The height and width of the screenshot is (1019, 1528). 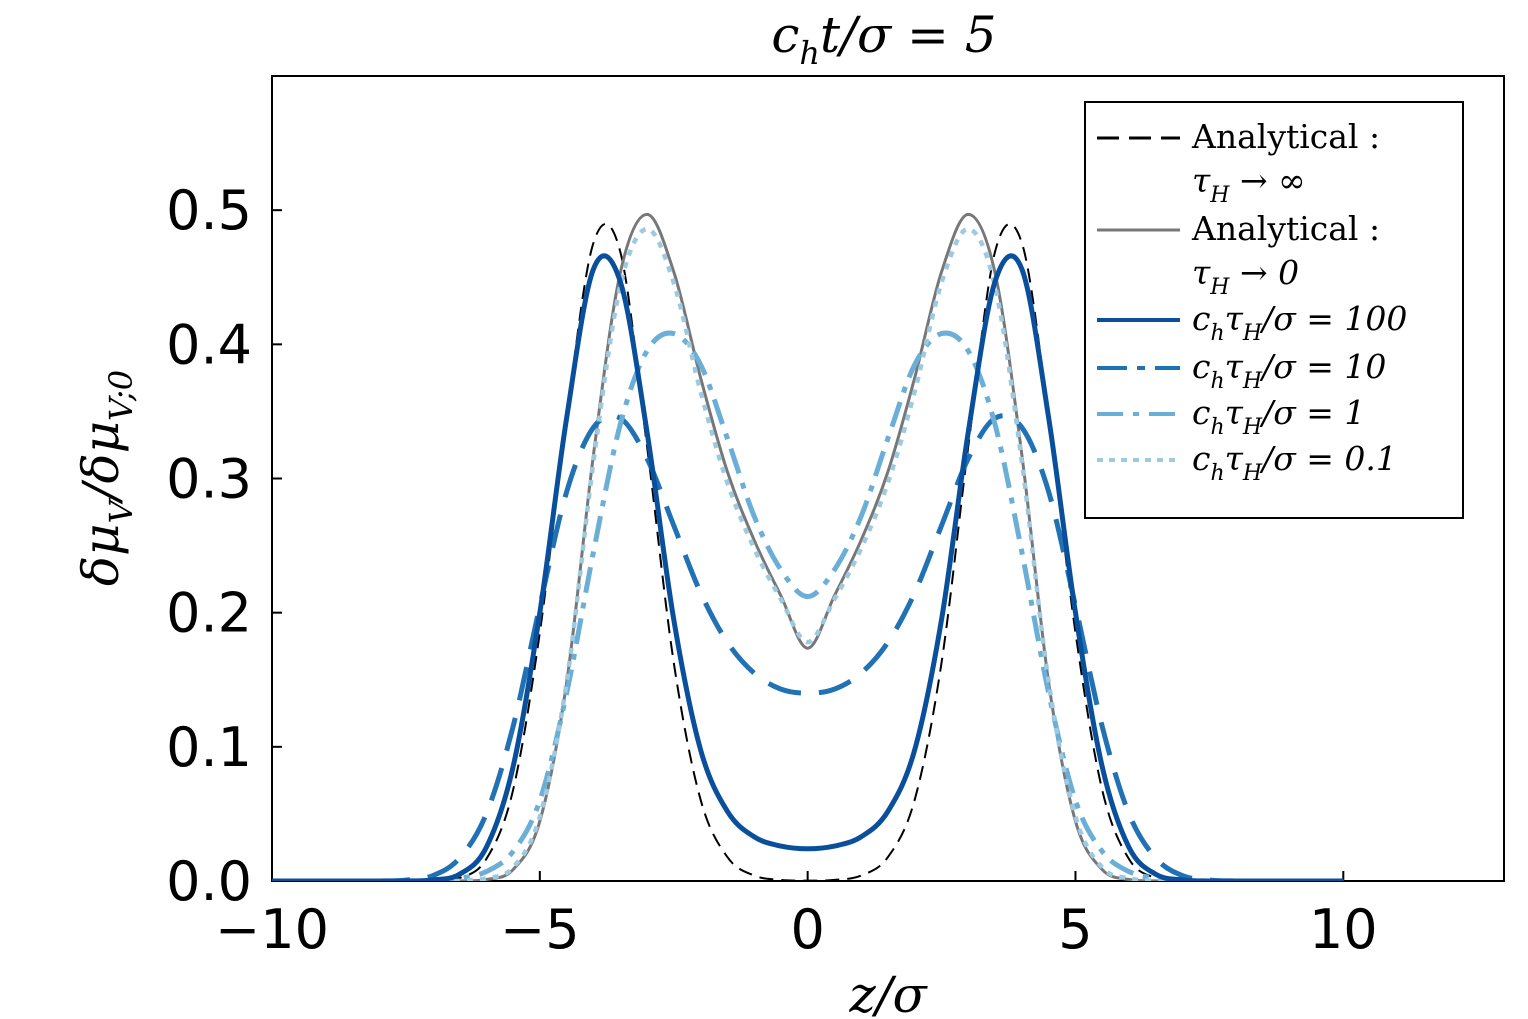 I want to click on x-tick-label: −10, so click(x=272, y=929).